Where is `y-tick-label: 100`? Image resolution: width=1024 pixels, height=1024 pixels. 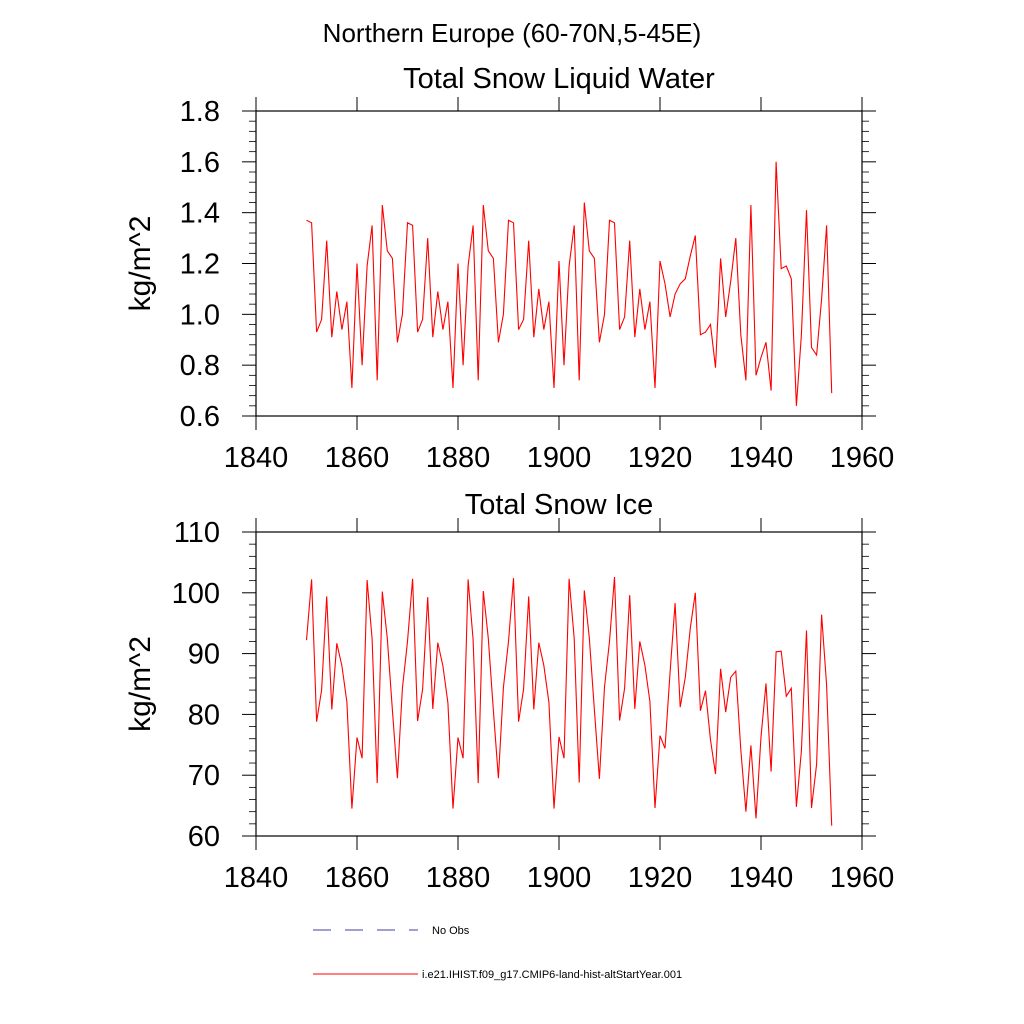
y-tick-label: 100 is located at coordinates (196, 594).